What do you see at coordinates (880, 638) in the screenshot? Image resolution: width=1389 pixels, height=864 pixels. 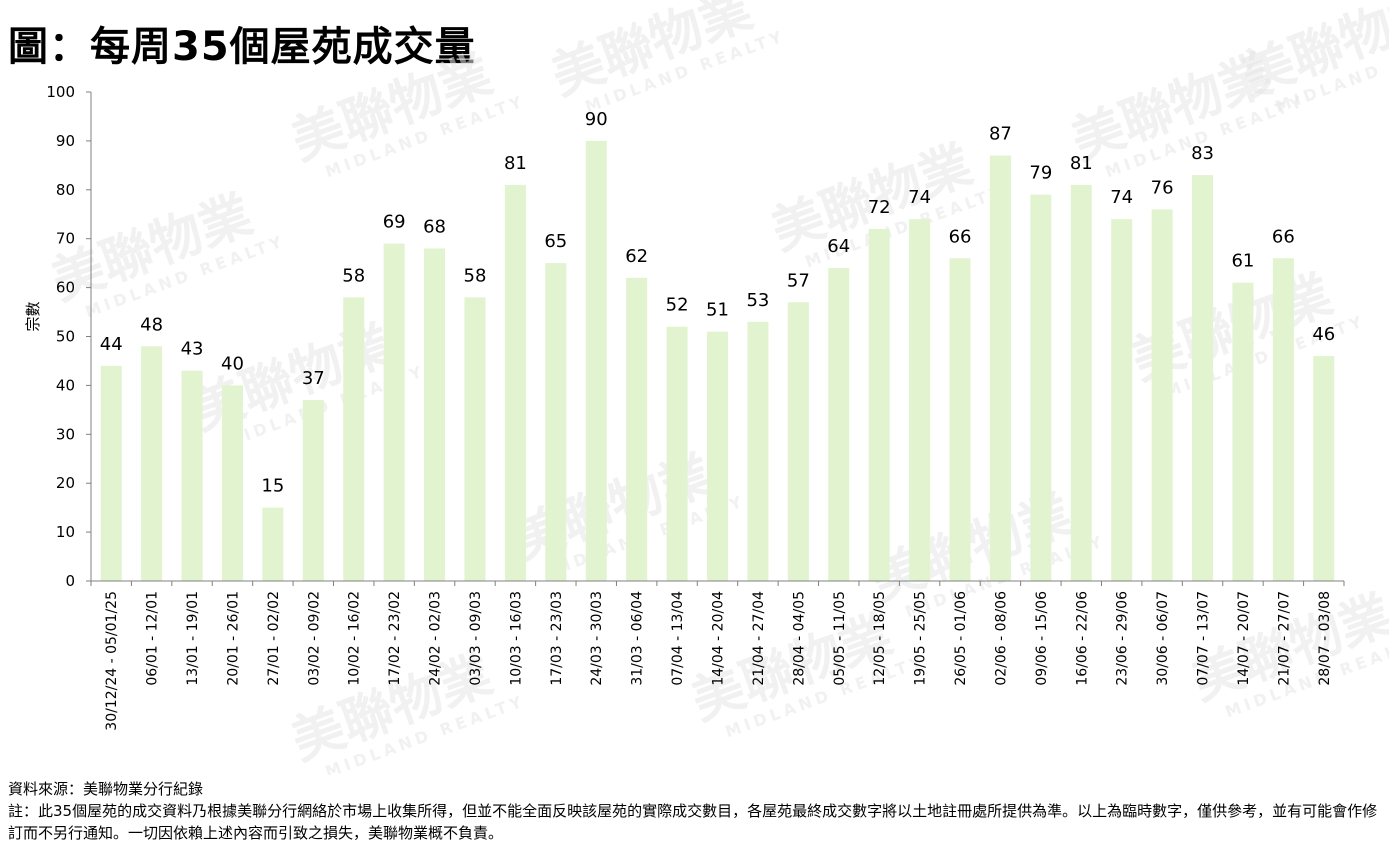 I see `x-tick-label-19: 12/05 - 18/05` at bounding box center [880, 638].